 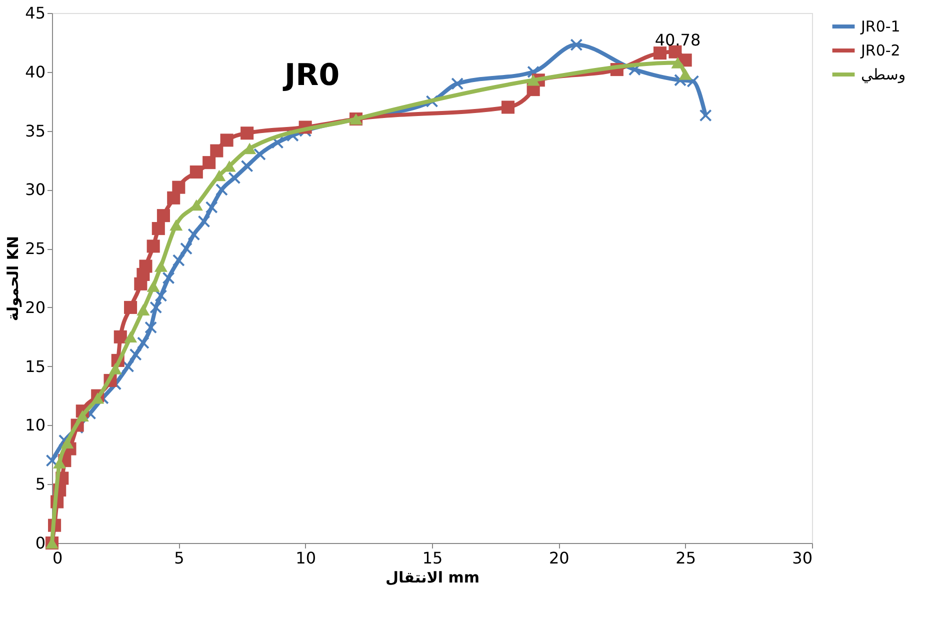 I want to click on y-tick-label: 15, so click(x=35, y=366).